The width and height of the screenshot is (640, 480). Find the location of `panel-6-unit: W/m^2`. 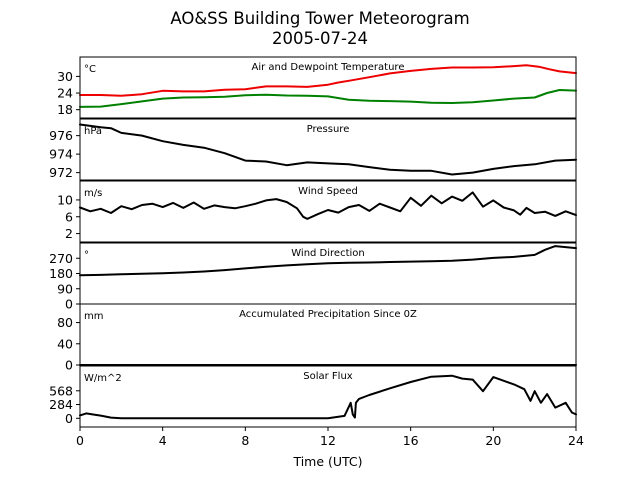

panel-6-unit: W/m^2 is located at coordinates (103, 378).